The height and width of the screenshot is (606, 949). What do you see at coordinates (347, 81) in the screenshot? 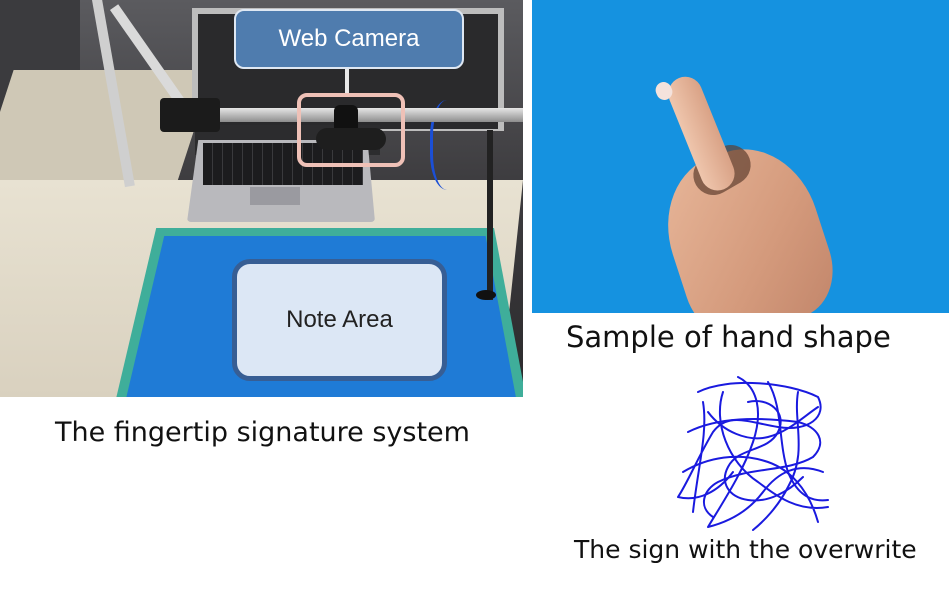
I see `callout-connector` at bounding box center [347, 81].